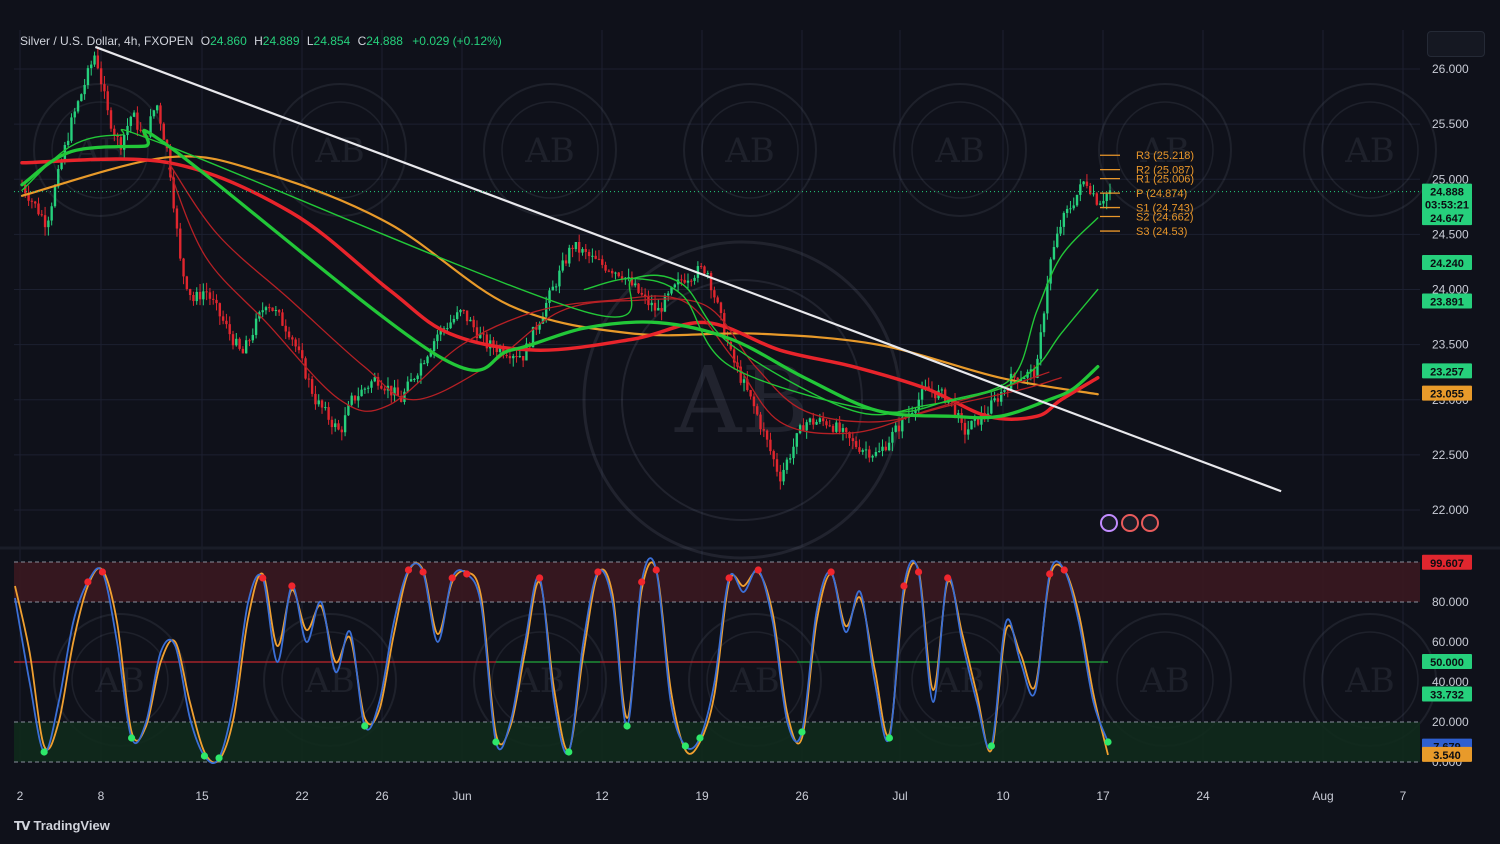 The image size is (1500, 844). I want to click on time-tick-label: 19, so click(702, 796).